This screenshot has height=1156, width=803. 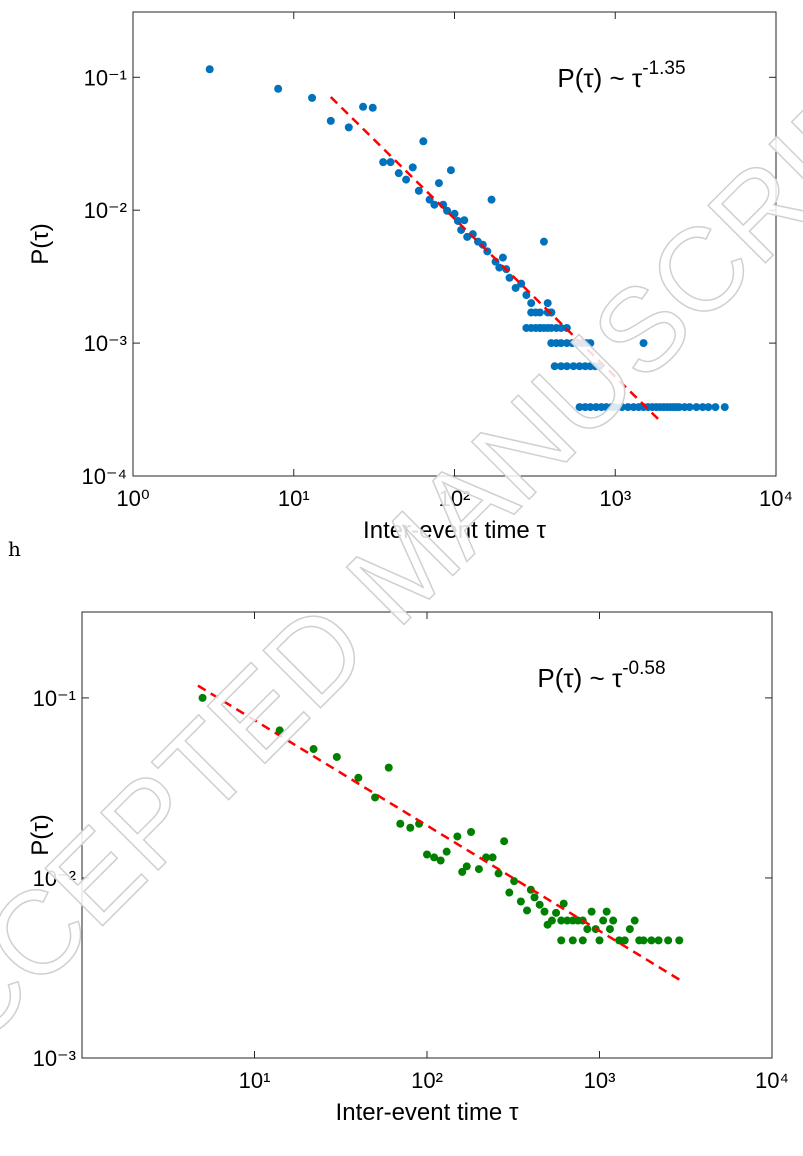 I want to click on annotation-exponent: -1.35, so click(x=663, y=68).